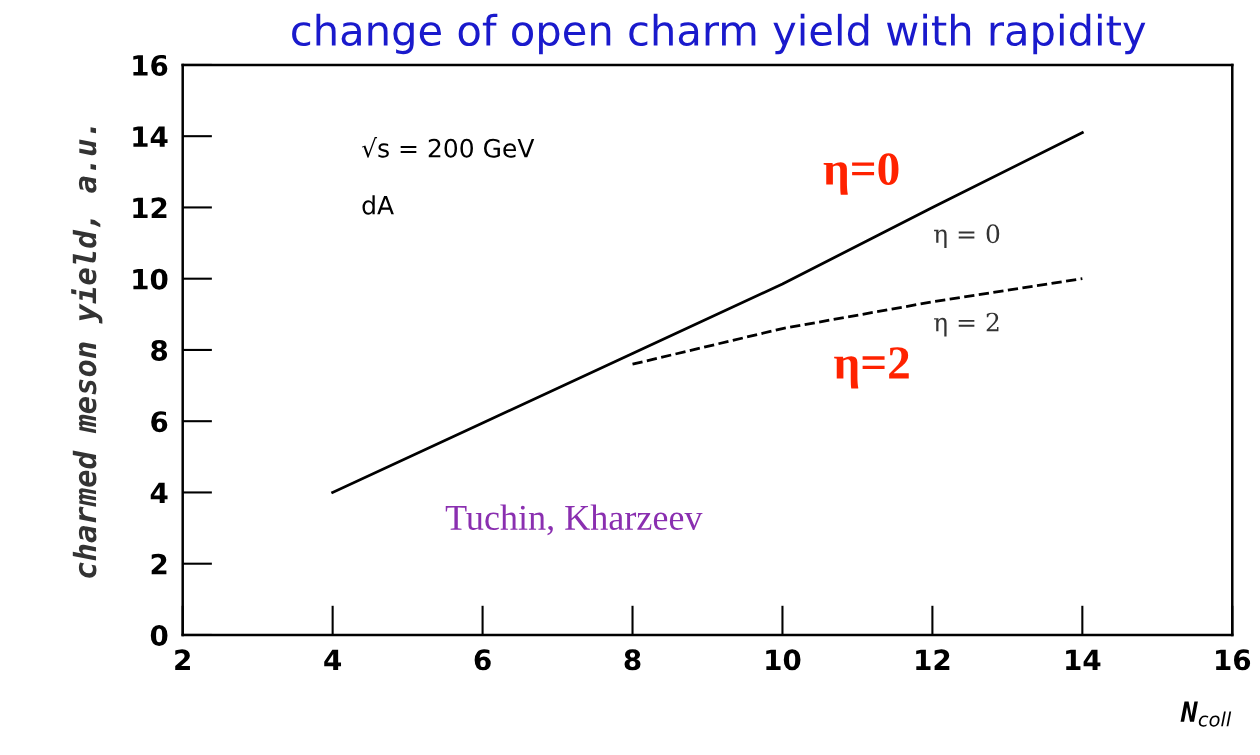 Image resolution: width=1260 pixels, height=755 pixels. I want to click on y-tick-label: 2, so click(159, 564).